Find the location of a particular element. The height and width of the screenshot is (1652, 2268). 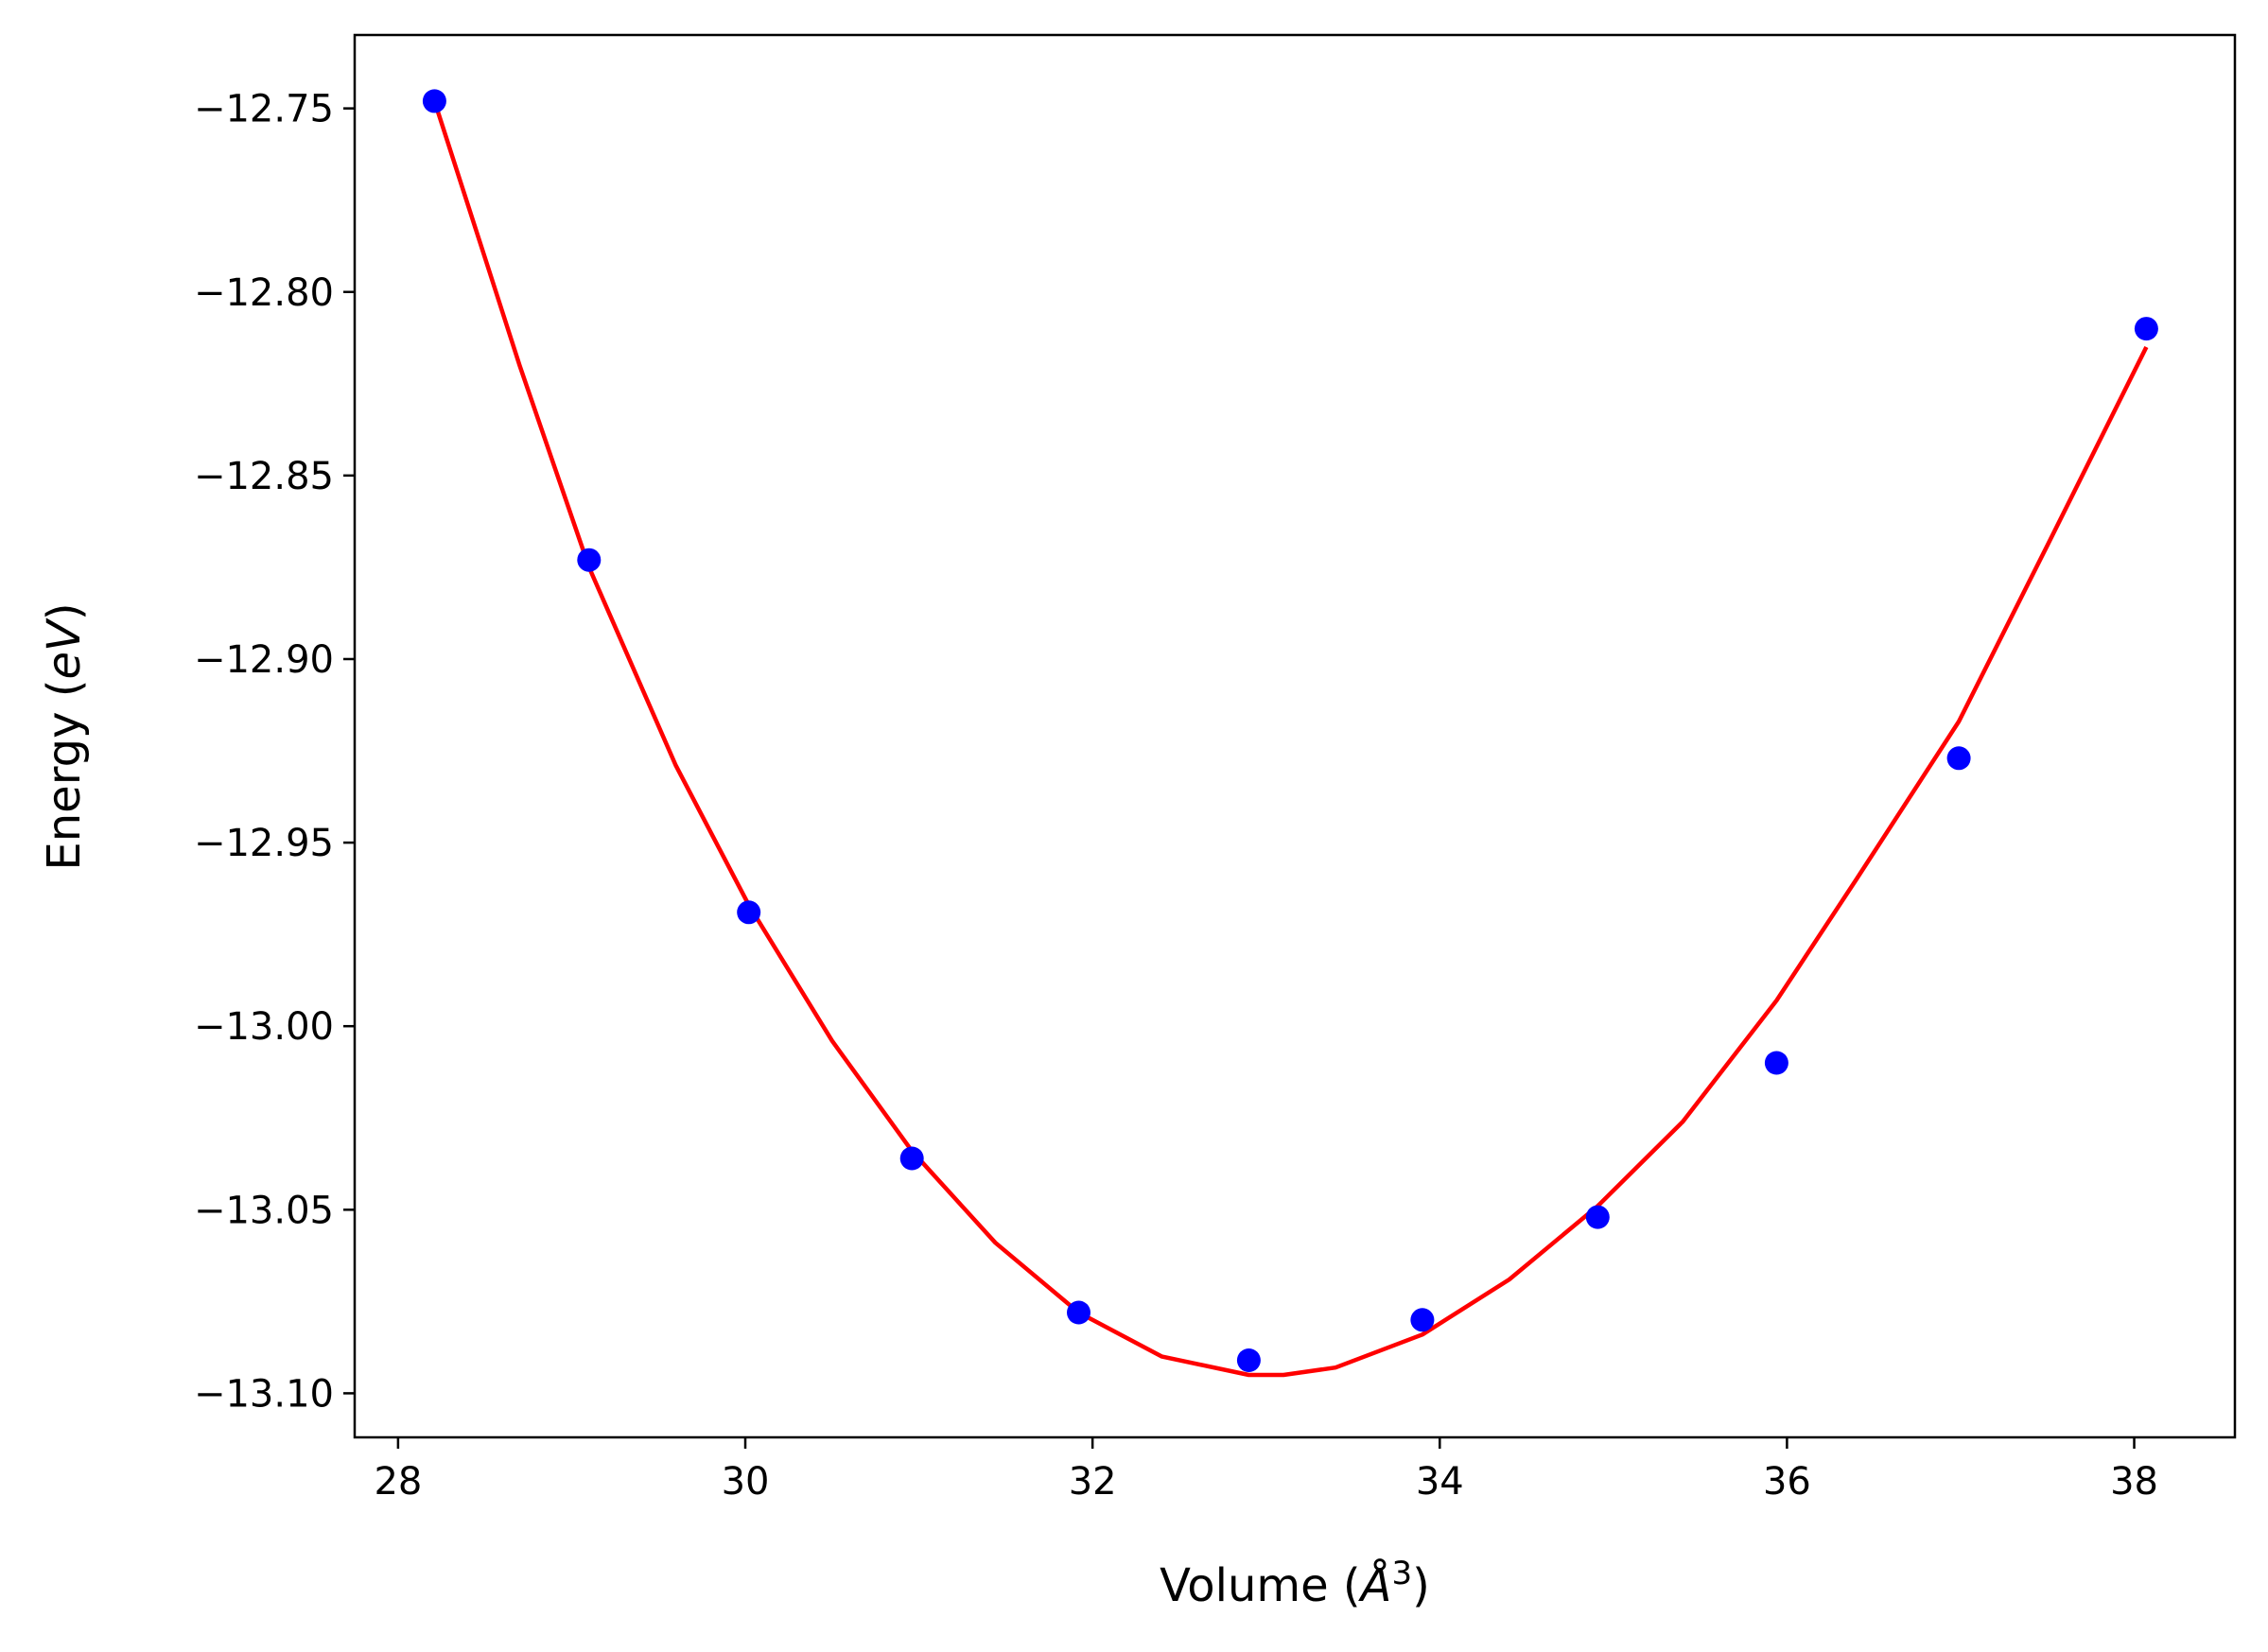

x-tick-label: 28 is located at coordinates (398, 1482).